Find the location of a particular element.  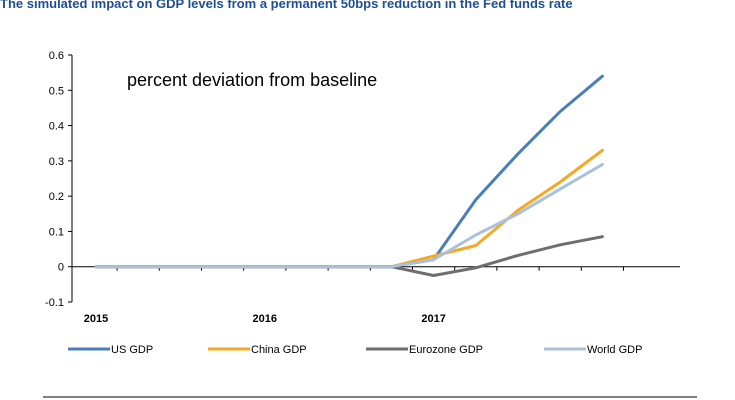

chart-annotation: percent deviation from baseline is located at coordinates (252, 80).